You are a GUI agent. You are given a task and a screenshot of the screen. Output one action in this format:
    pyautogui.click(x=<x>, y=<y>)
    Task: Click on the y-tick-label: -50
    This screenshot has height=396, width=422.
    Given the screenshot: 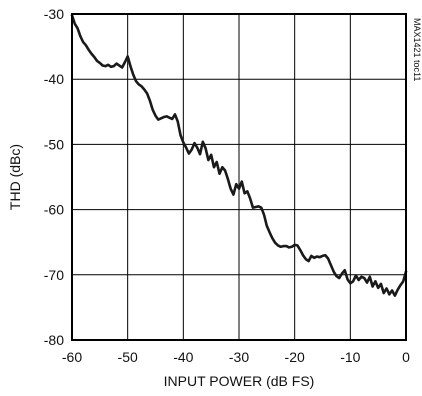 What is the action you would take?
    pyautogui.click(x=54, y=144)
    